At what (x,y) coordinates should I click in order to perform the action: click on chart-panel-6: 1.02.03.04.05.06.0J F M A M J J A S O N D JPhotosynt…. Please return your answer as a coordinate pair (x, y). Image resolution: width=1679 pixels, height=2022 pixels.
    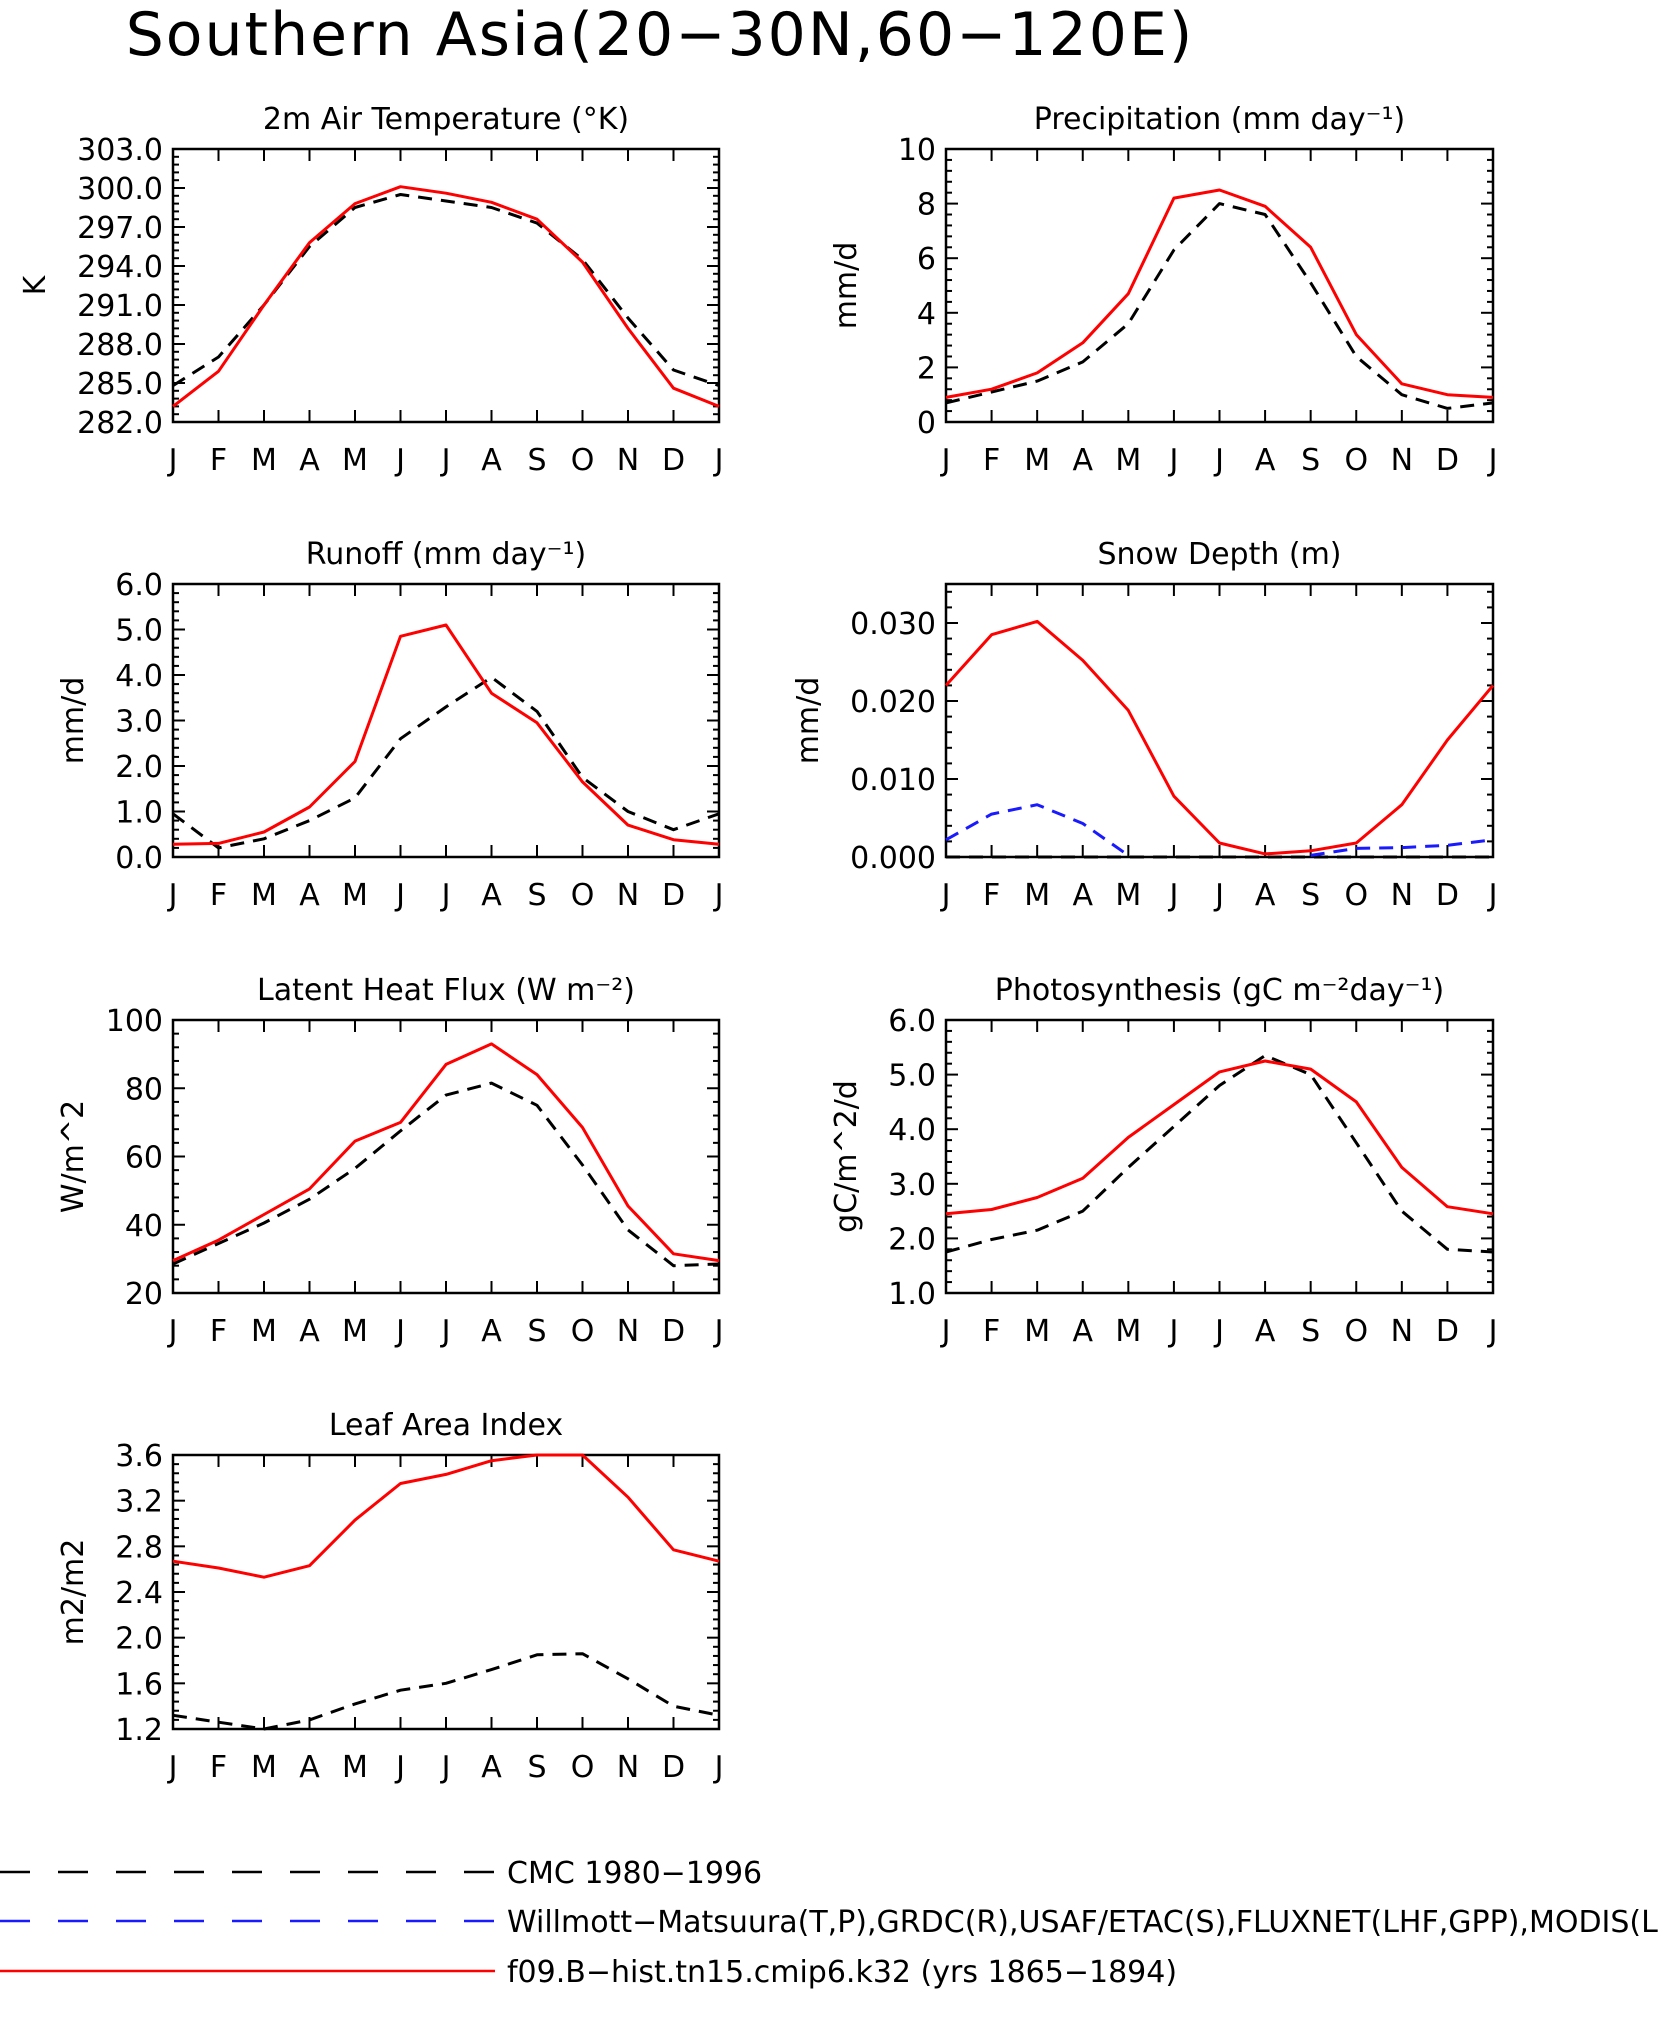
    Looking at the image, I should click on (1163, 1161).